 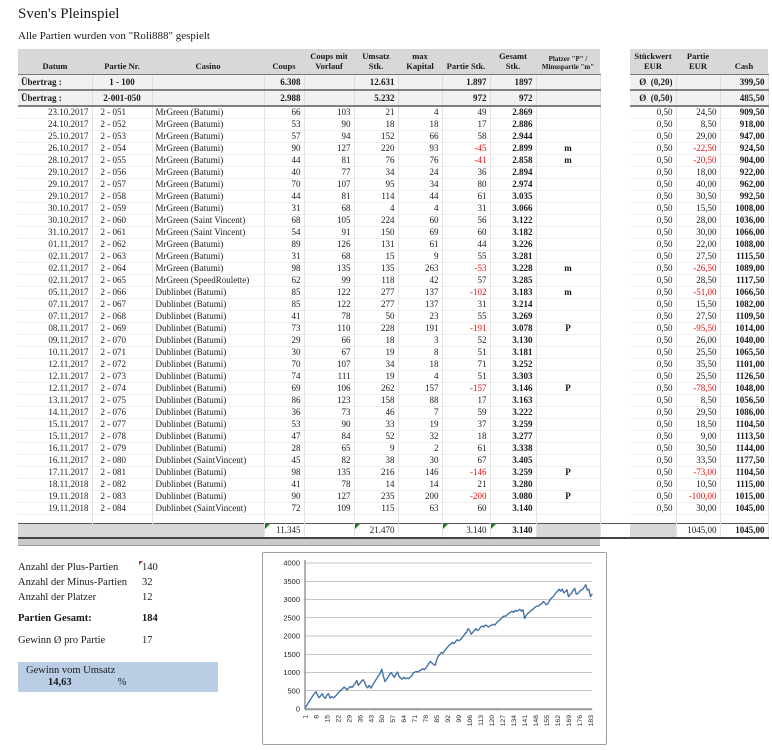 I want to click on svg-text: 155, so click(x=547, y=720).